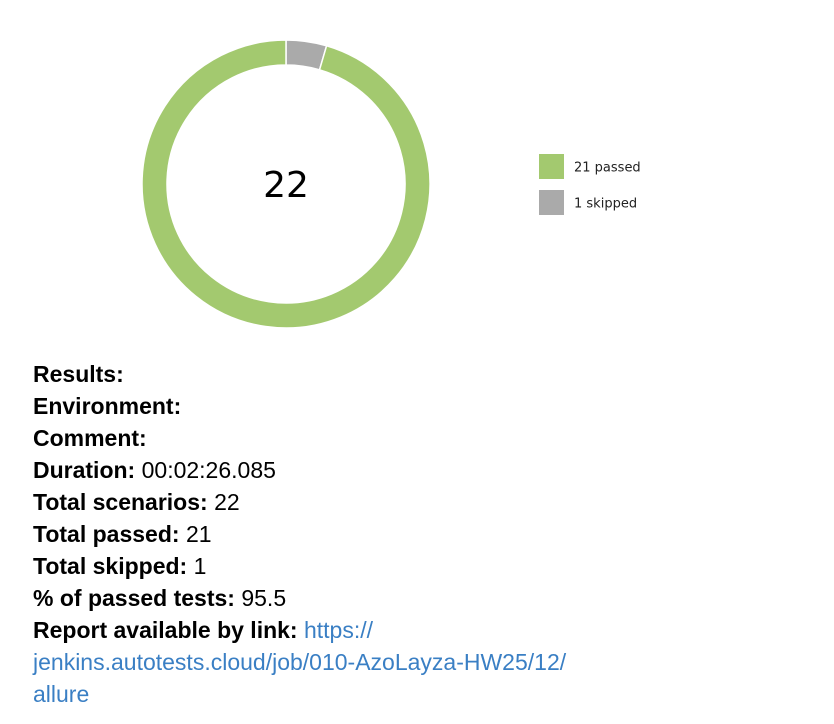  What do you see at coordinates (423, 374) in the screenshot?
I see `results-row: Results:` at bounding box center [423, 374].